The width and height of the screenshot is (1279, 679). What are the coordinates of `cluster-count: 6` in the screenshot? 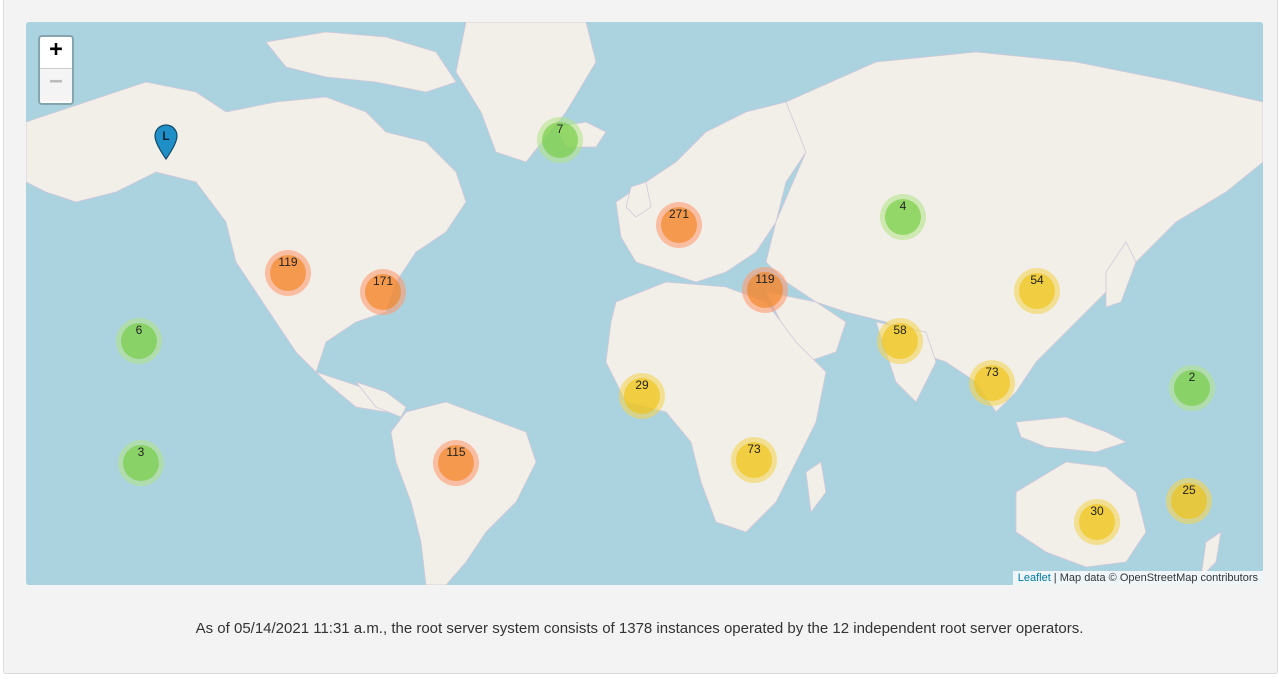 It's located at (139, 341).